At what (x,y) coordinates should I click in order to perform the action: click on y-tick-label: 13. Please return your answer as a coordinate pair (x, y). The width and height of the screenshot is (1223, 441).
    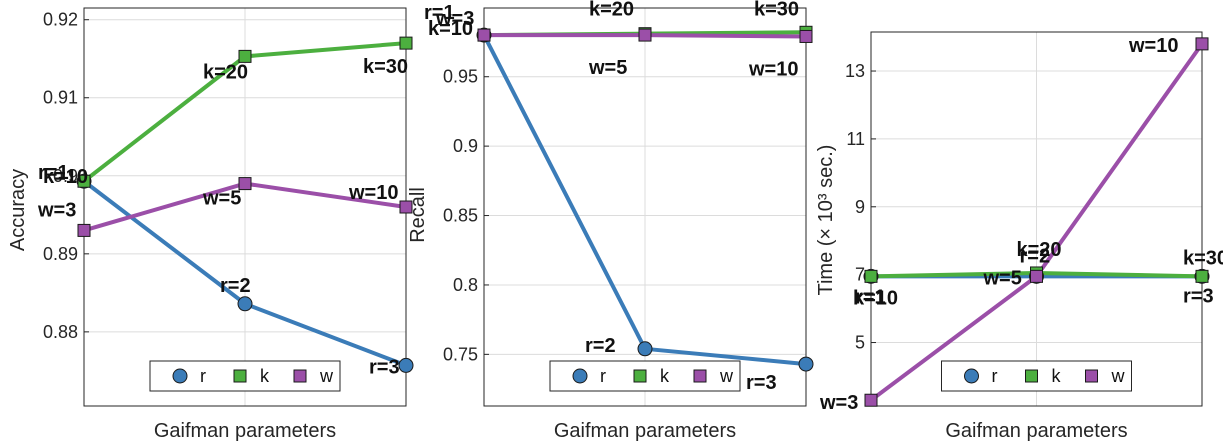
    Looking at the image, I should click on (855, 71).